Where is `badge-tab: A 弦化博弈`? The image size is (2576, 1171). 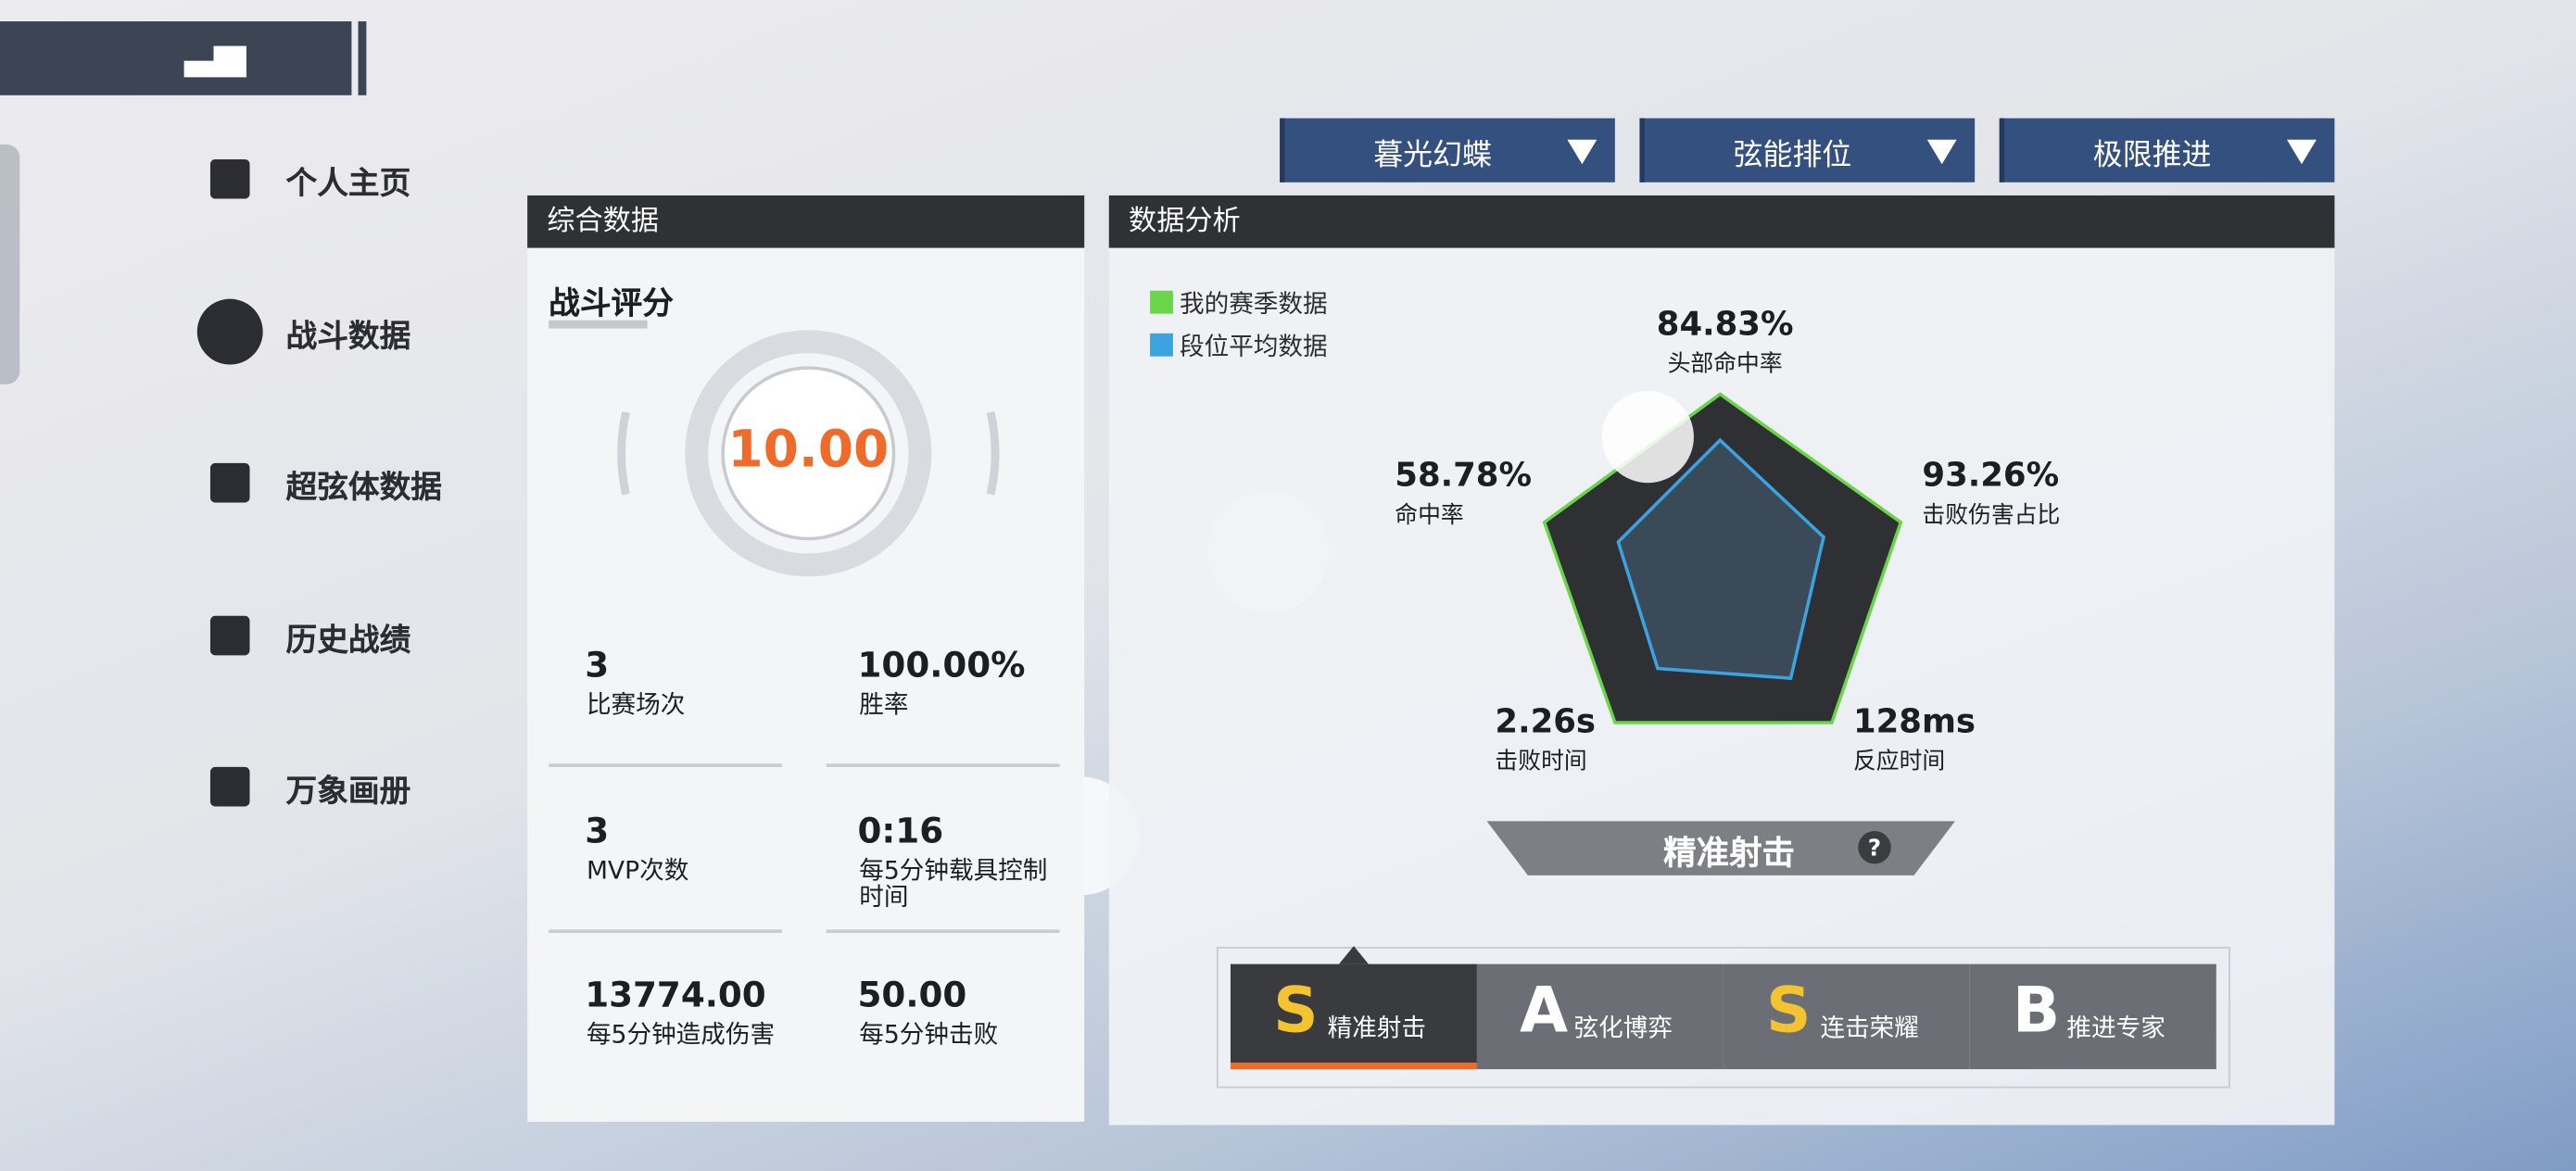 badge-tab: A 弦化博弈 is located at coordinates (1600, 1017).